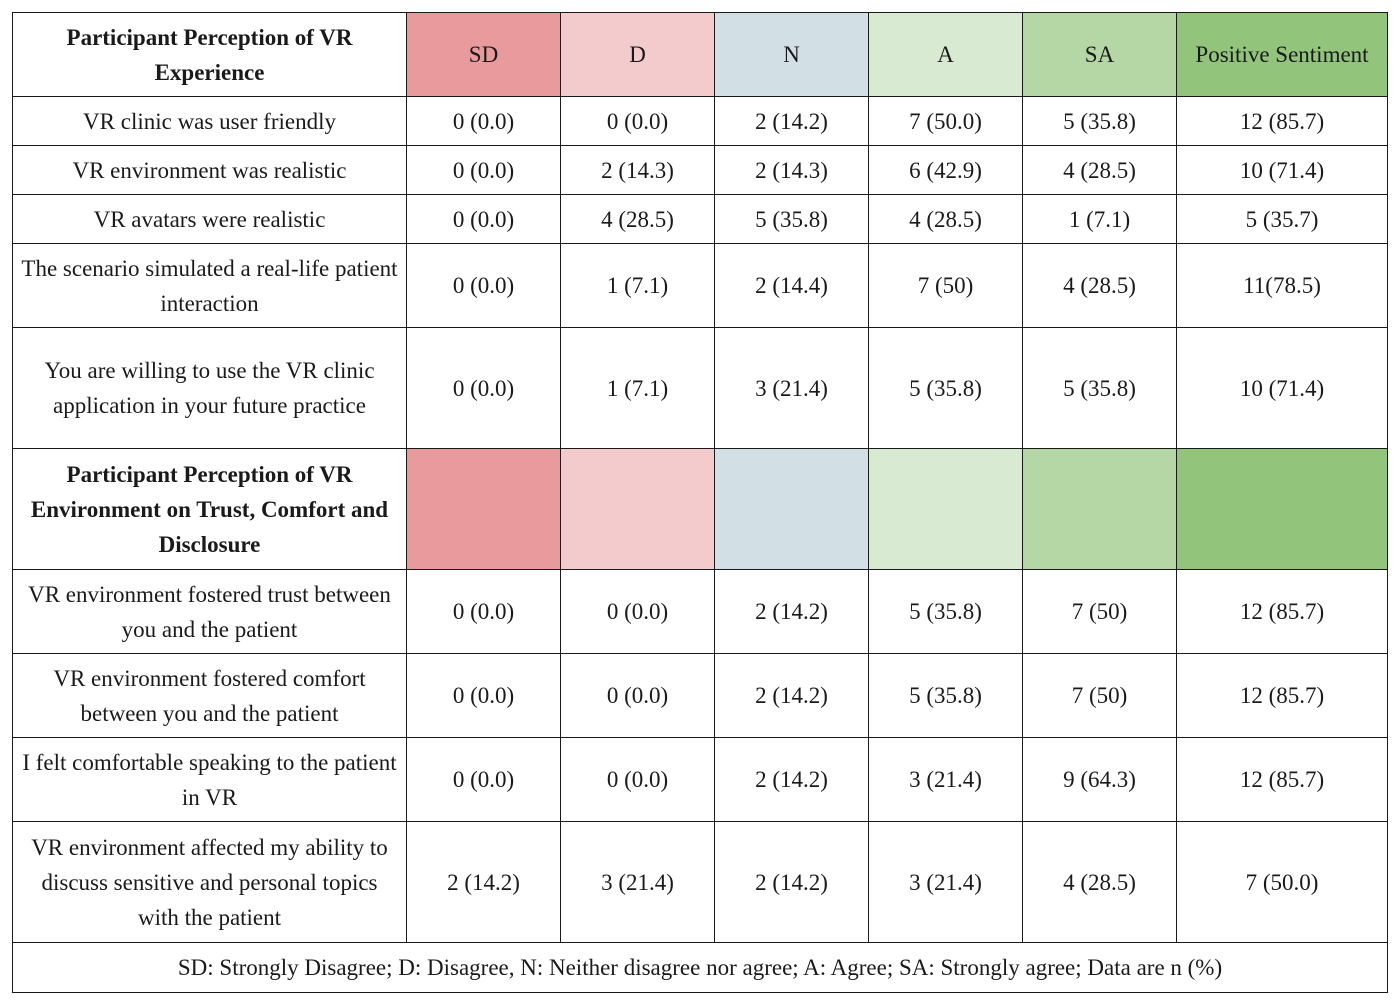  What do you see at coordinates (791, 509) in the screenshot?
I see `color-swatch-n` at bounding box center [791, 509].